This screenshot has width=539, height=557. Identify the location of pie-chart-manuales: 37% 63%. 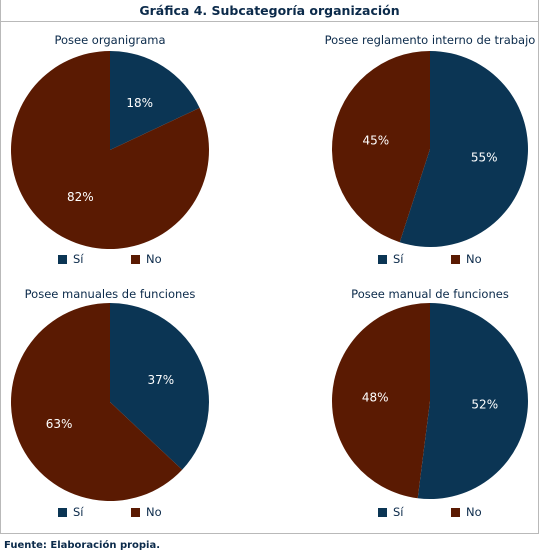
(109, 402).